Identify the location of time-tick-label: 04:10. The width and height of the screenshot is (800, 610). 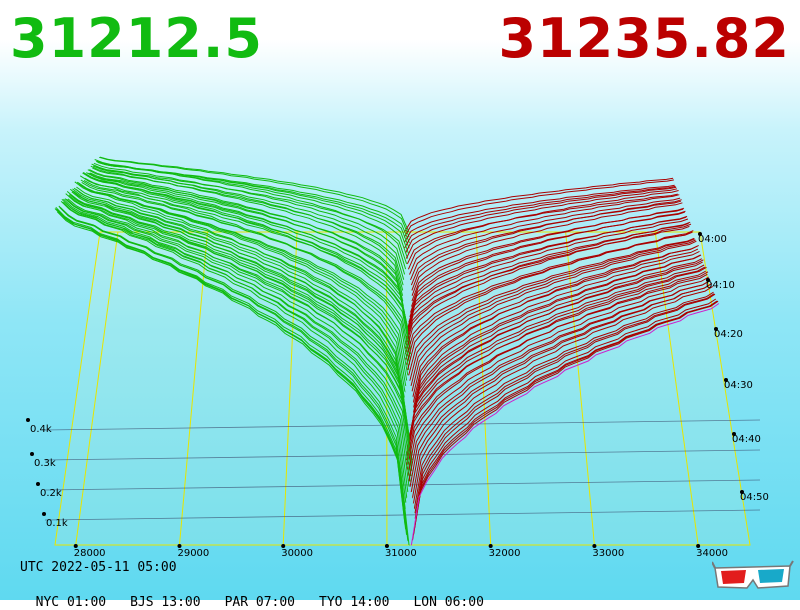
(720, 285).